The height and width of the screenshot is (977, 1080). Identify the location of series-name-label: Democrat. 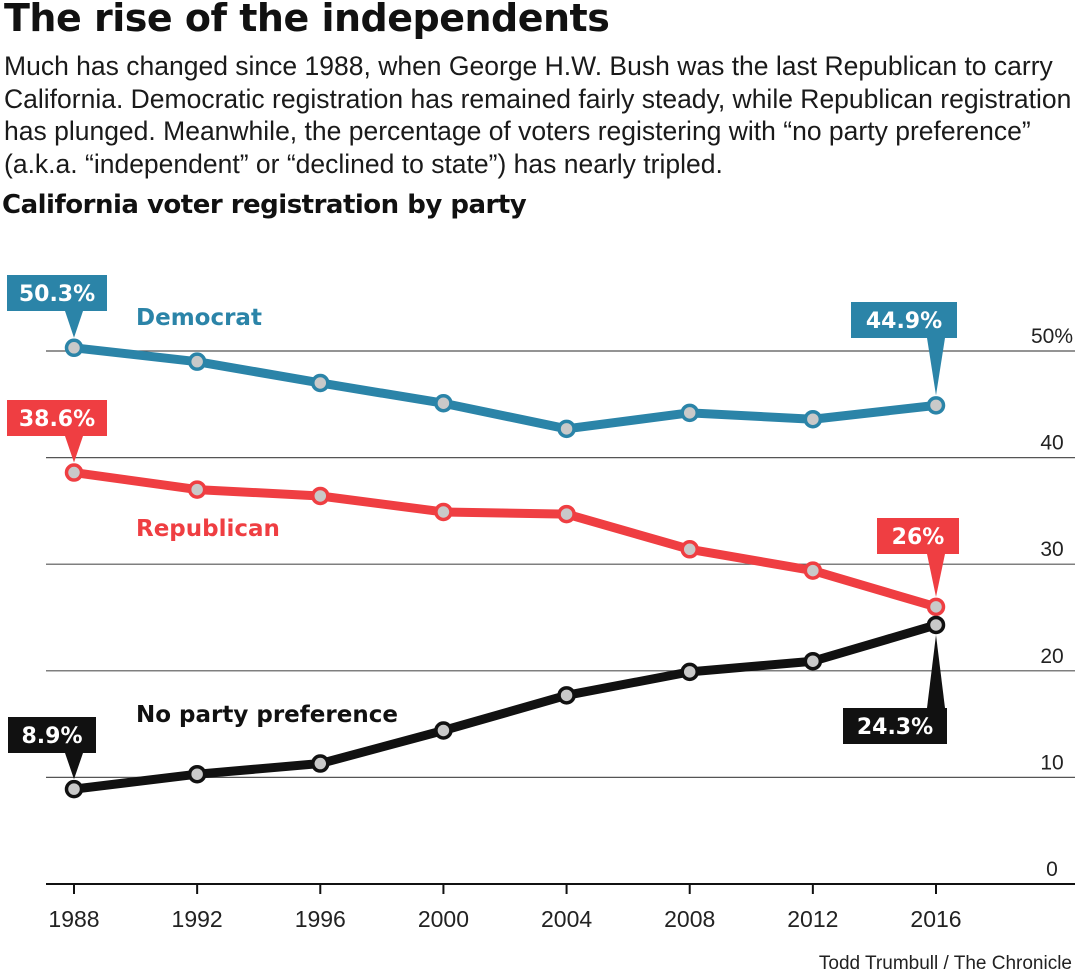
(199, 318).